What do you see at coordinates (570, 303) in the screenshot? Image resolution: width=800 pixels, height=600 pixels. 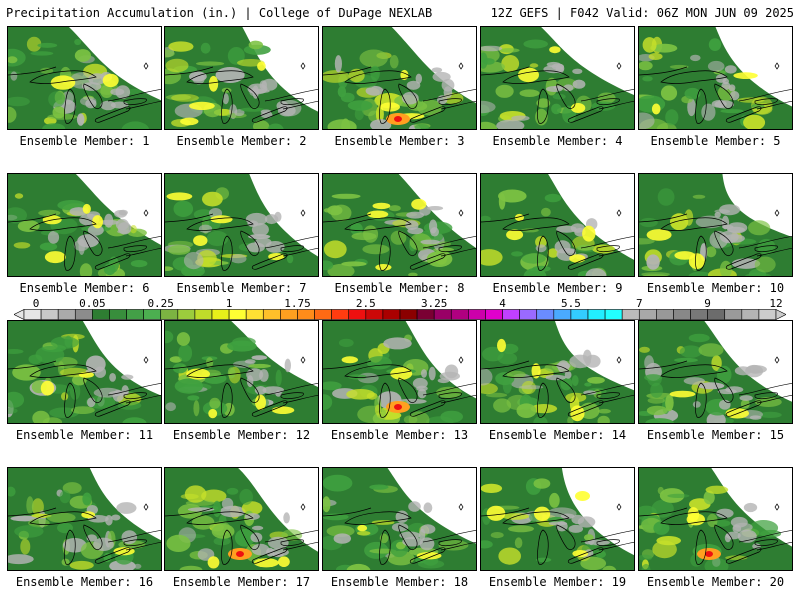 I see `colorbar-tick-label: 5.5` at bounding box center [570, 303].